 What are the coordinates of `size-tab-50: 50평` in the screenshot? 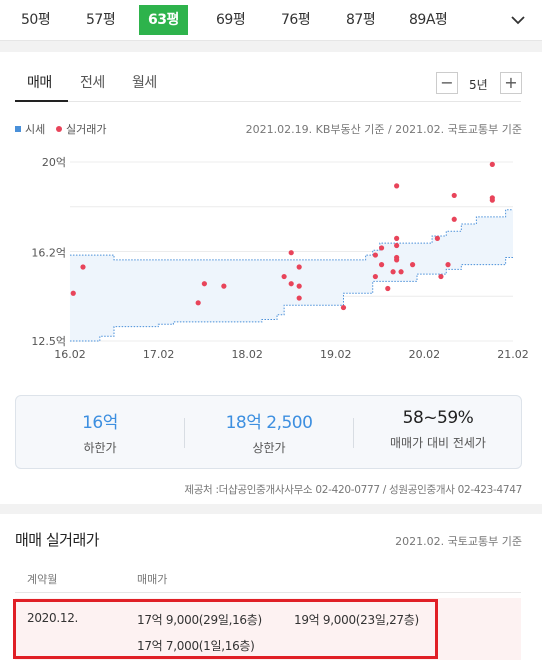 It's located at (36, 20).